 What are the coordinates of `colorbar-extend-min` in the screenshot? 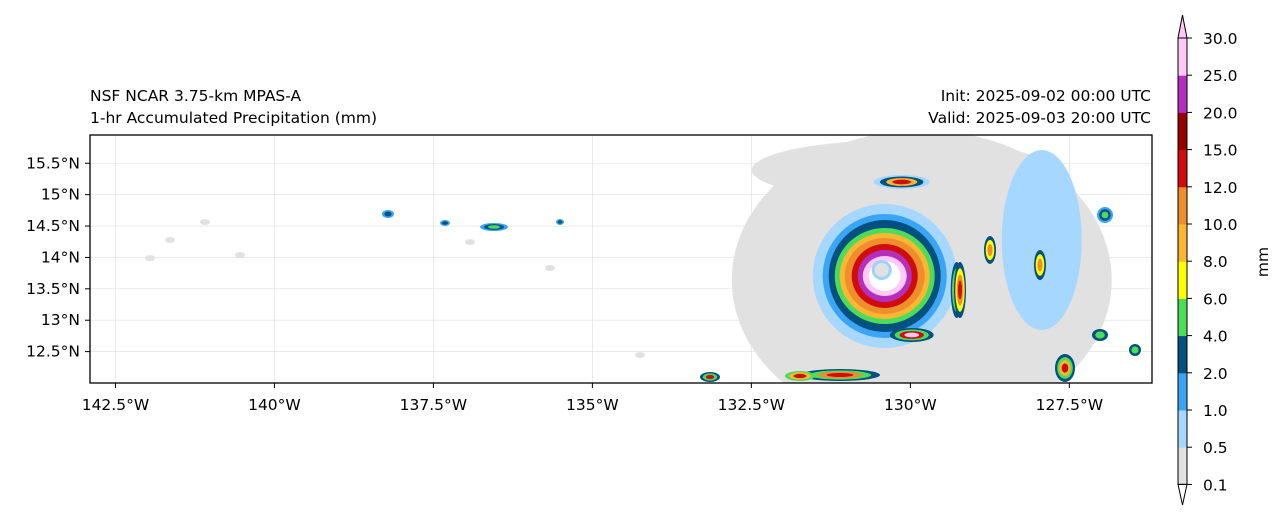 It's located at (1182, 494).